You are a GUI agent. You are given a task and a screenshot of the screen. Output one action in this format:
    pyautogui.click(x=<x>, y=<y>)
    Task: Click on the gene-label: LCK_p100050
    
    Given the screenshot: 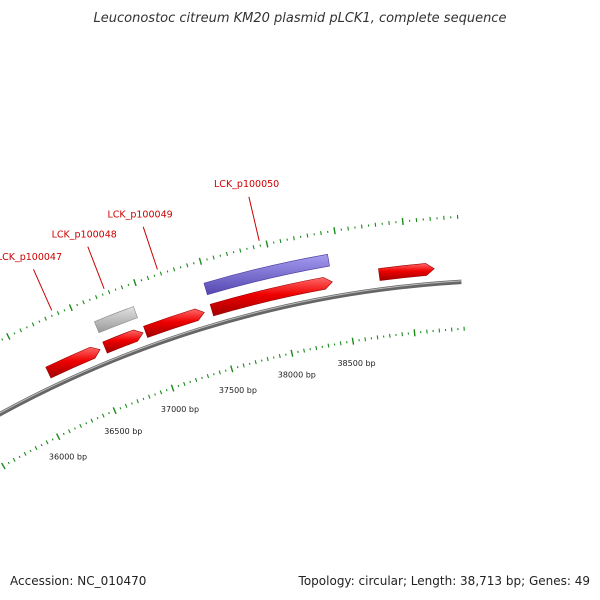 What is the action you would take?
    pyautogui.click(x=246, y=184)
    